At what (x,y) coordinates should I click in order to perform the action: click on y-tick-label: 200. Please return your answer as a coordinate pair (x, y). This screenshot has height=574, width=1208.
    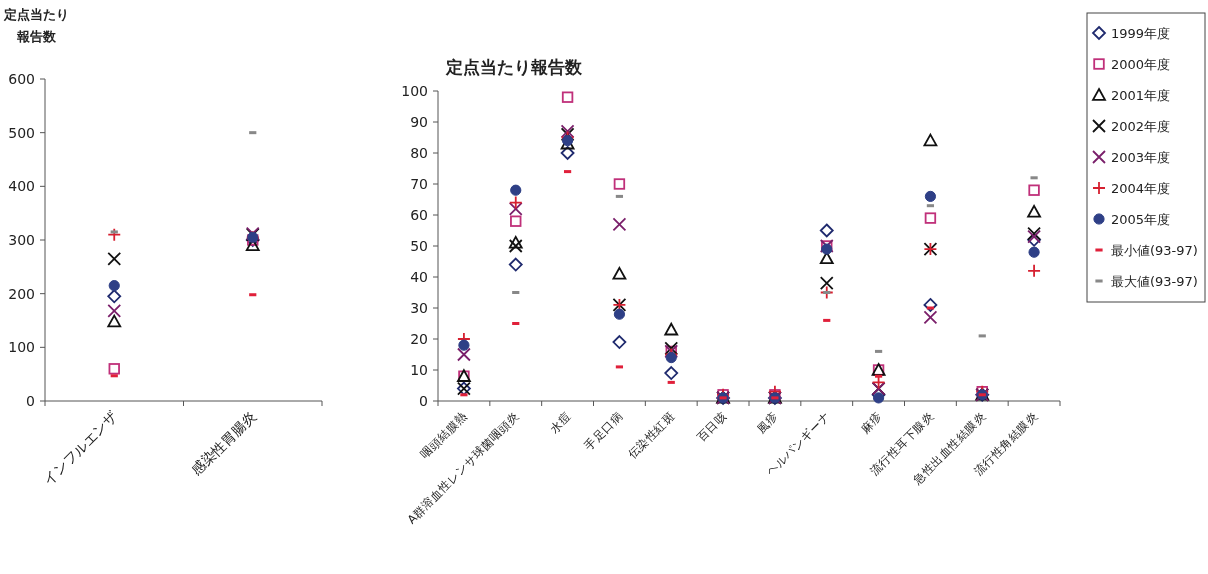
    Looking at the image, I should click on (21, 293).